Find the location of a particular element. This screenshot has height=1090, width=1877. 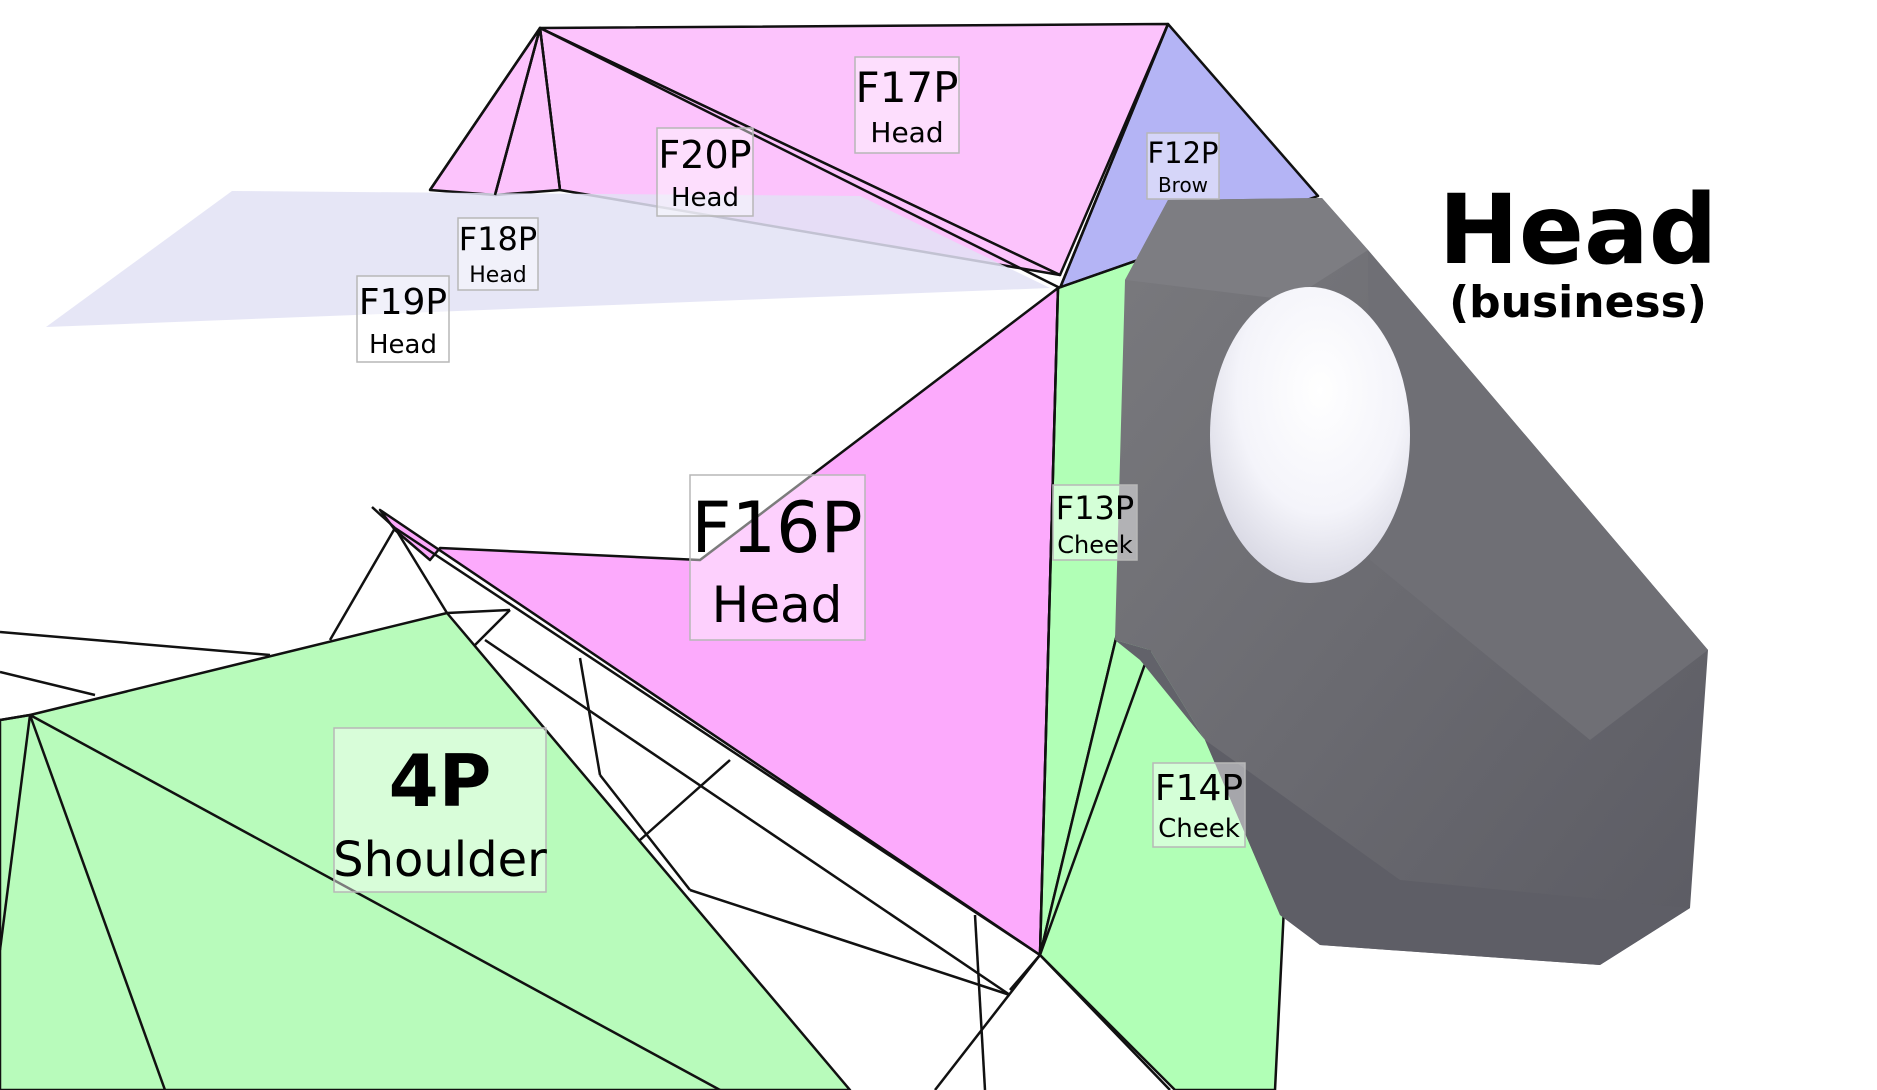

label-f17p-part: Head is located at coordinates (906, 132).